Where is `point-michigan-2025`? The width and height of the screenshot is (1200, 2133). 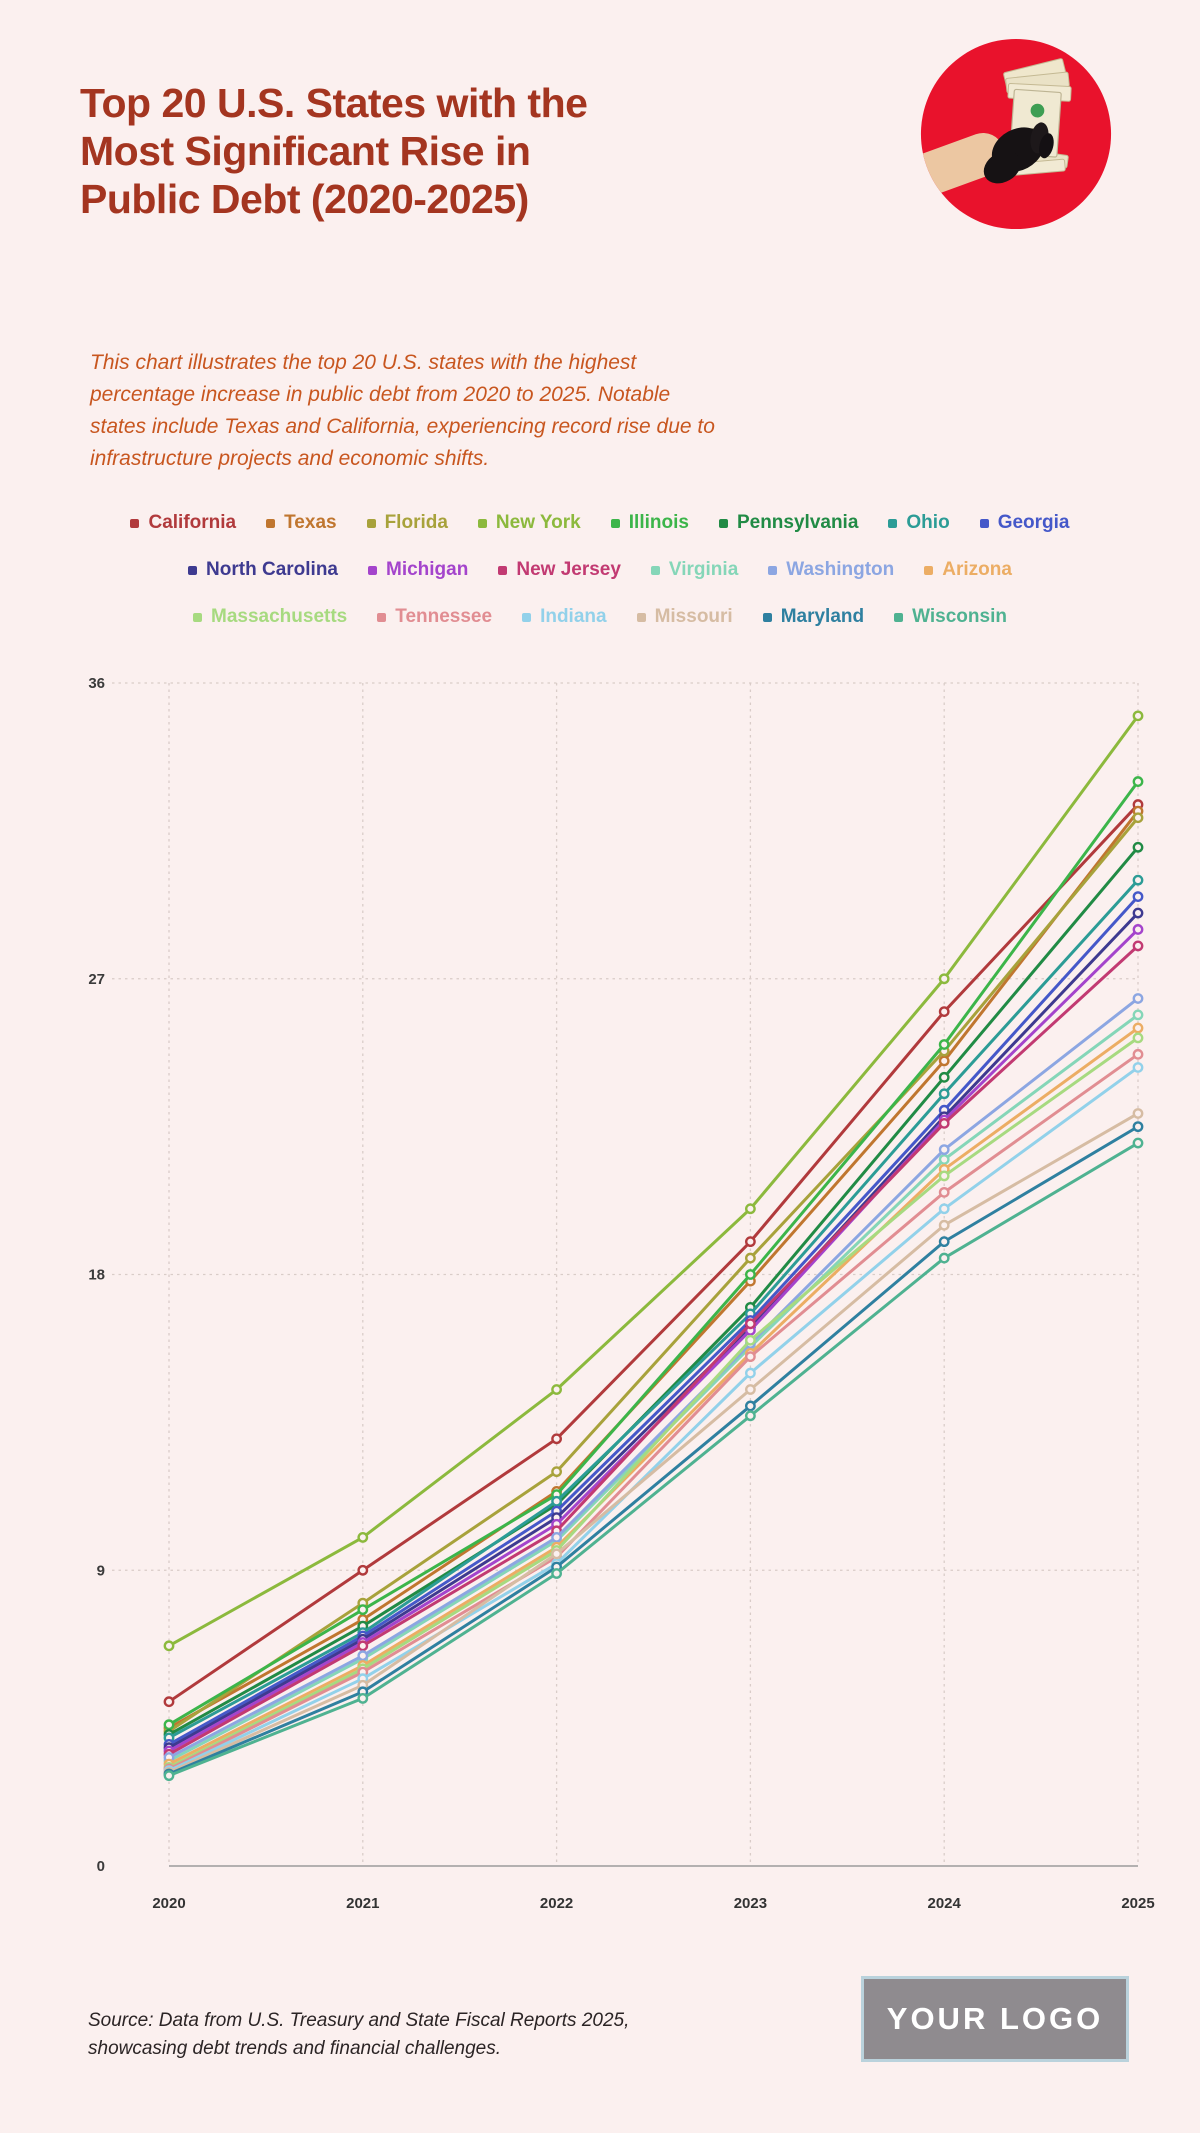
point-michigan-2025 is located at coordinates (1138, 929).